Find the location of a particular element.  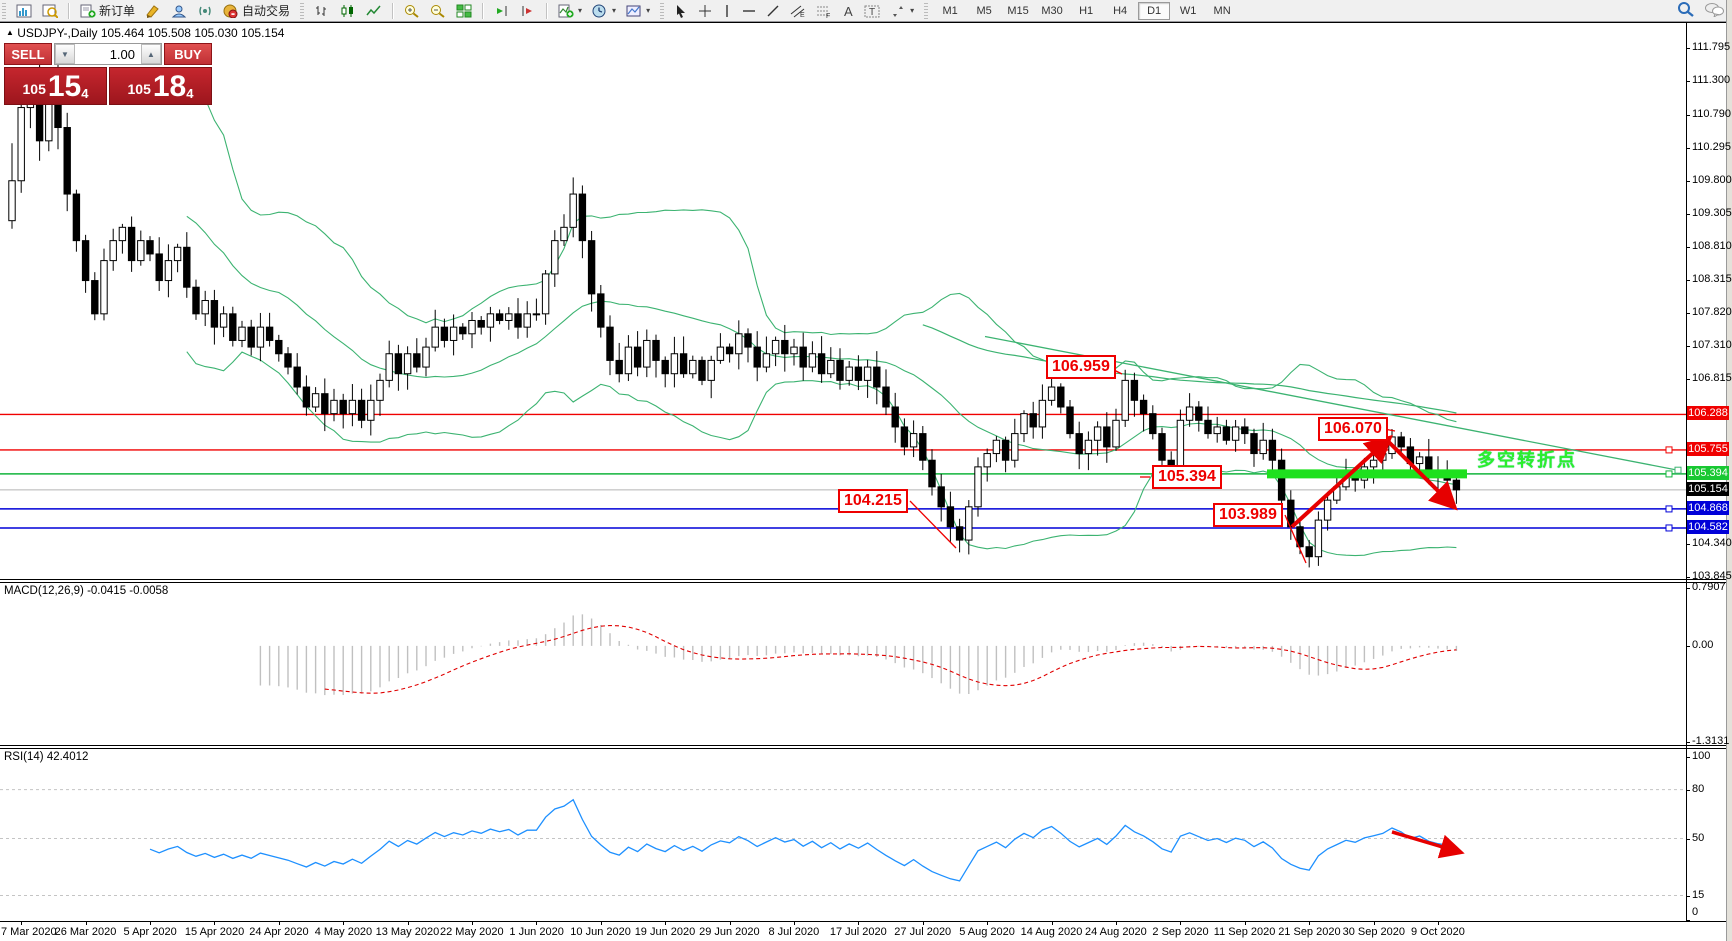

equidistant-channel-icon: E is located at coordinates (798, 11).